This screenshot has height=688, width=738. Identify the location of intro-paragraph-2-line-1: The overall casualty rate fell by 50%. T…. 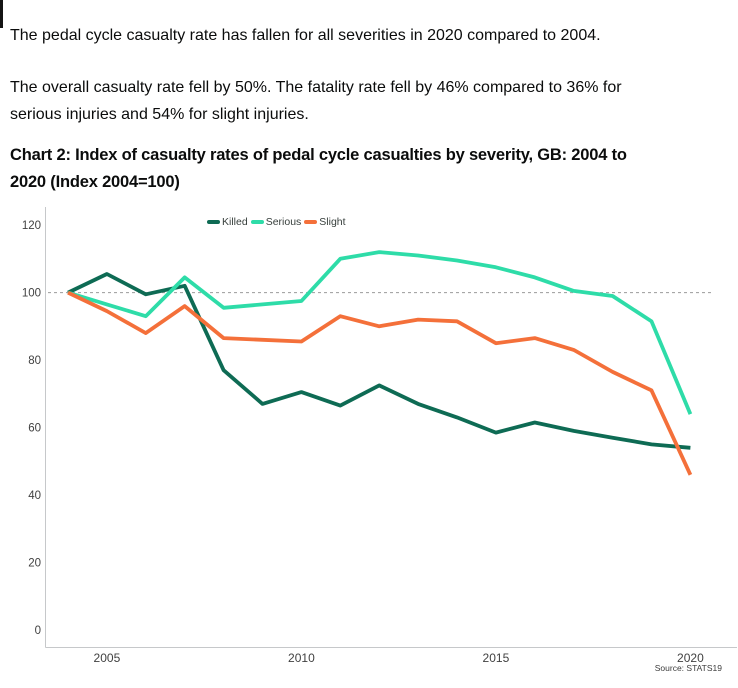
(316, 87).